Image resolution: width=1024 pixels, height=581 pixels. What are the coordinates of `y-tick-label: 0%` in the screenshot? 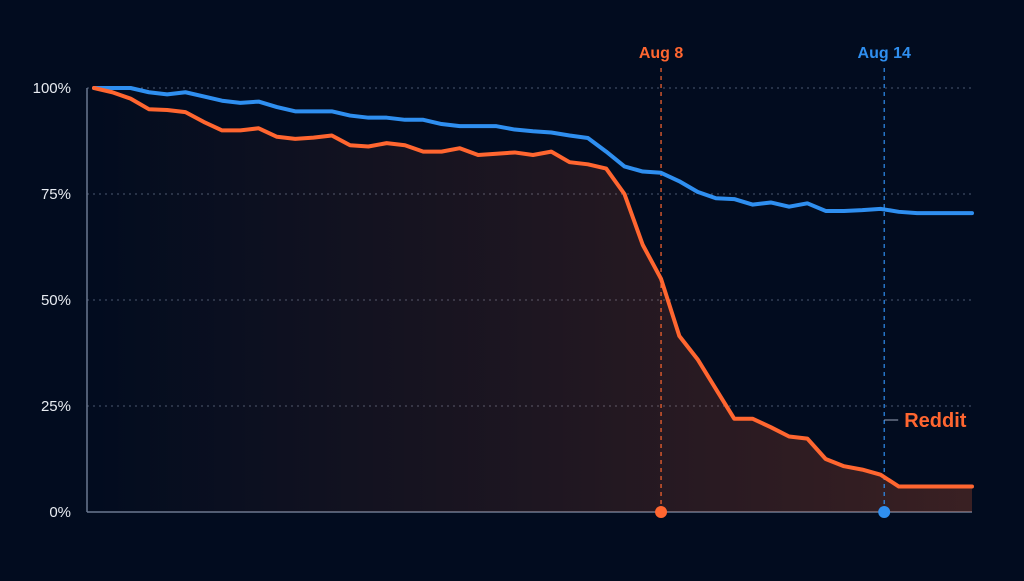 It's located at (60, 512).